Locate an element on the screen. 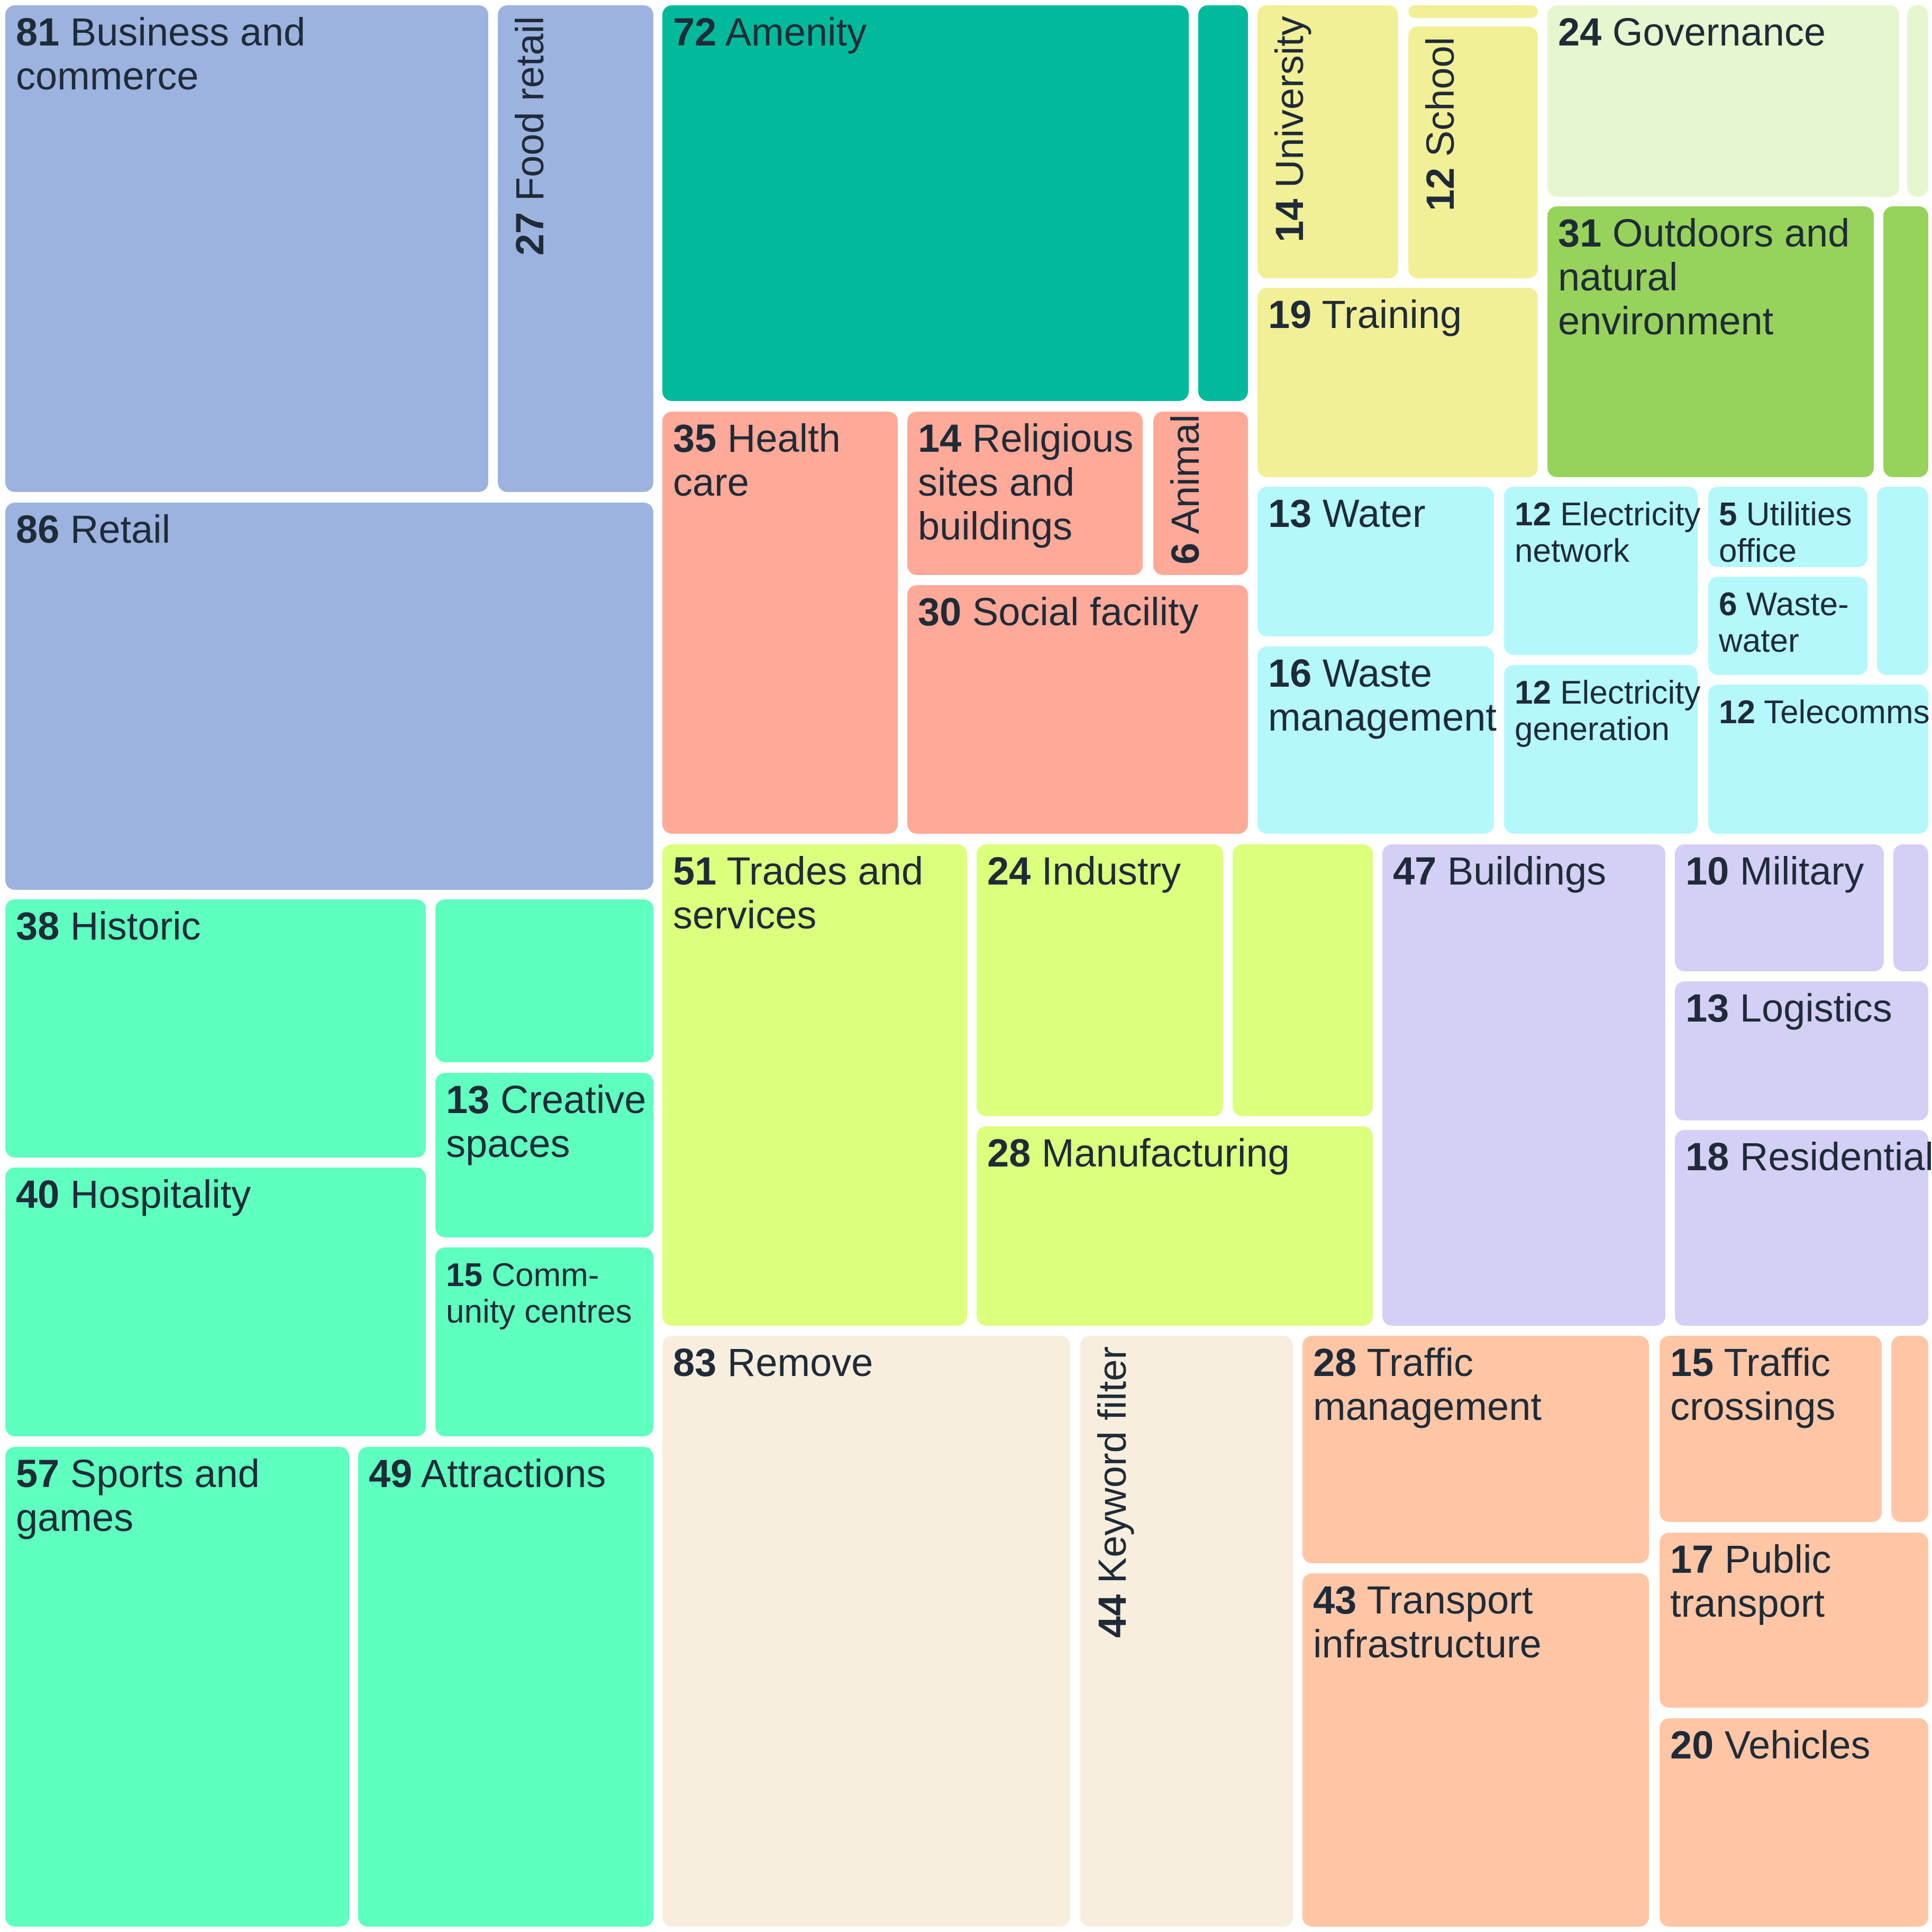 The width and height of the screenshot is (1932, 1932). tile-value: 17 is located at coordinates (1692, 1559).